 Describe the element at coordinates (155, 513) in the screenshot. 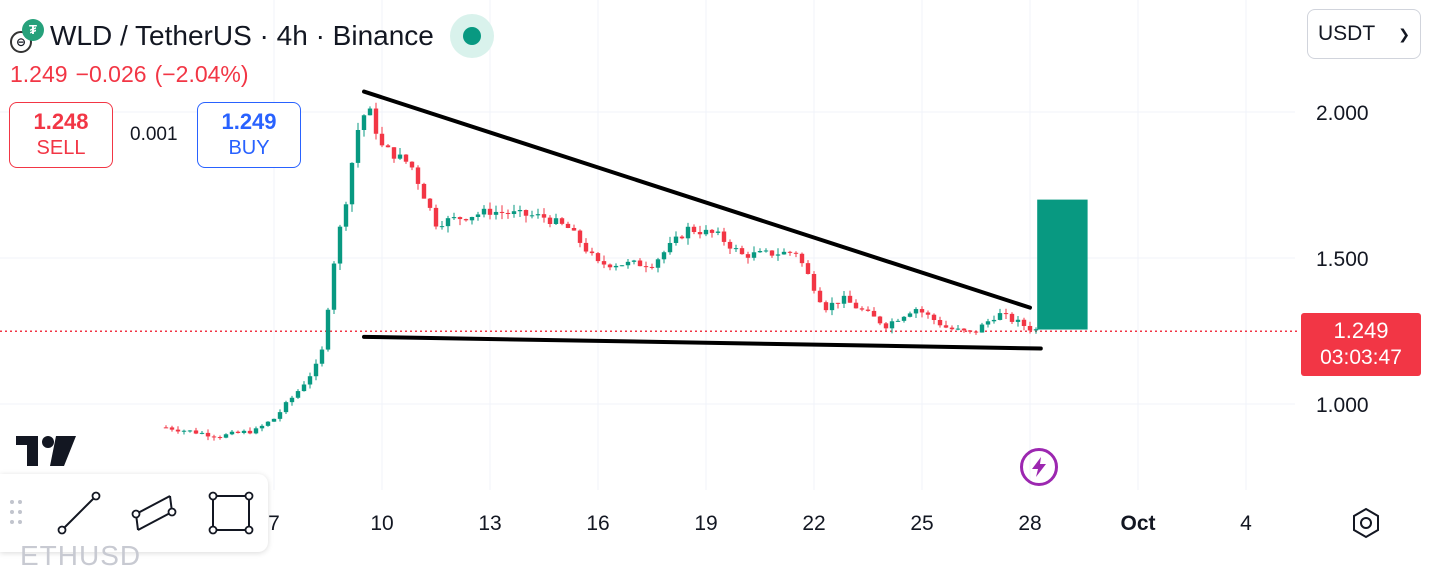

I see `parallel-channel-icon` at that location.